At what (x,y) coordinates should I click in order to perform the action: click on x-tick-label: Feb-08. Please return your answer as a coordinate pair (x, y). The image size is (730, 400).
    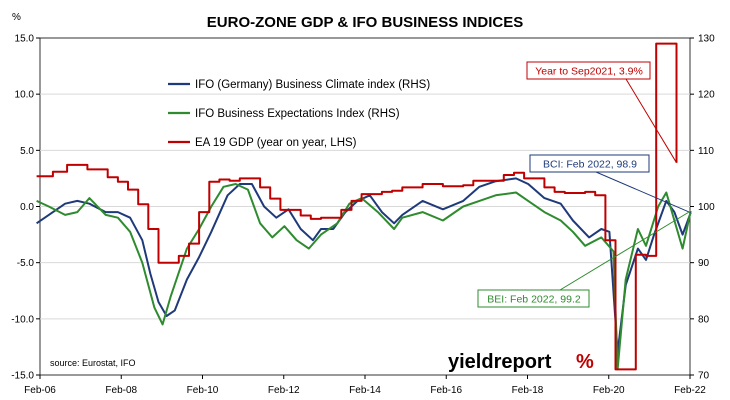
    Looking at the image, I should click on (121, 390).